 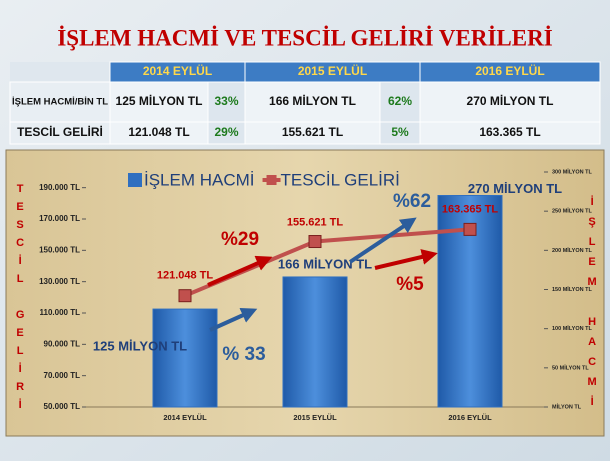 What do you see at coordinates (400, 101) in the screenshot?
I see `table-cell-text: 62%` at bounding box center [400, 101].